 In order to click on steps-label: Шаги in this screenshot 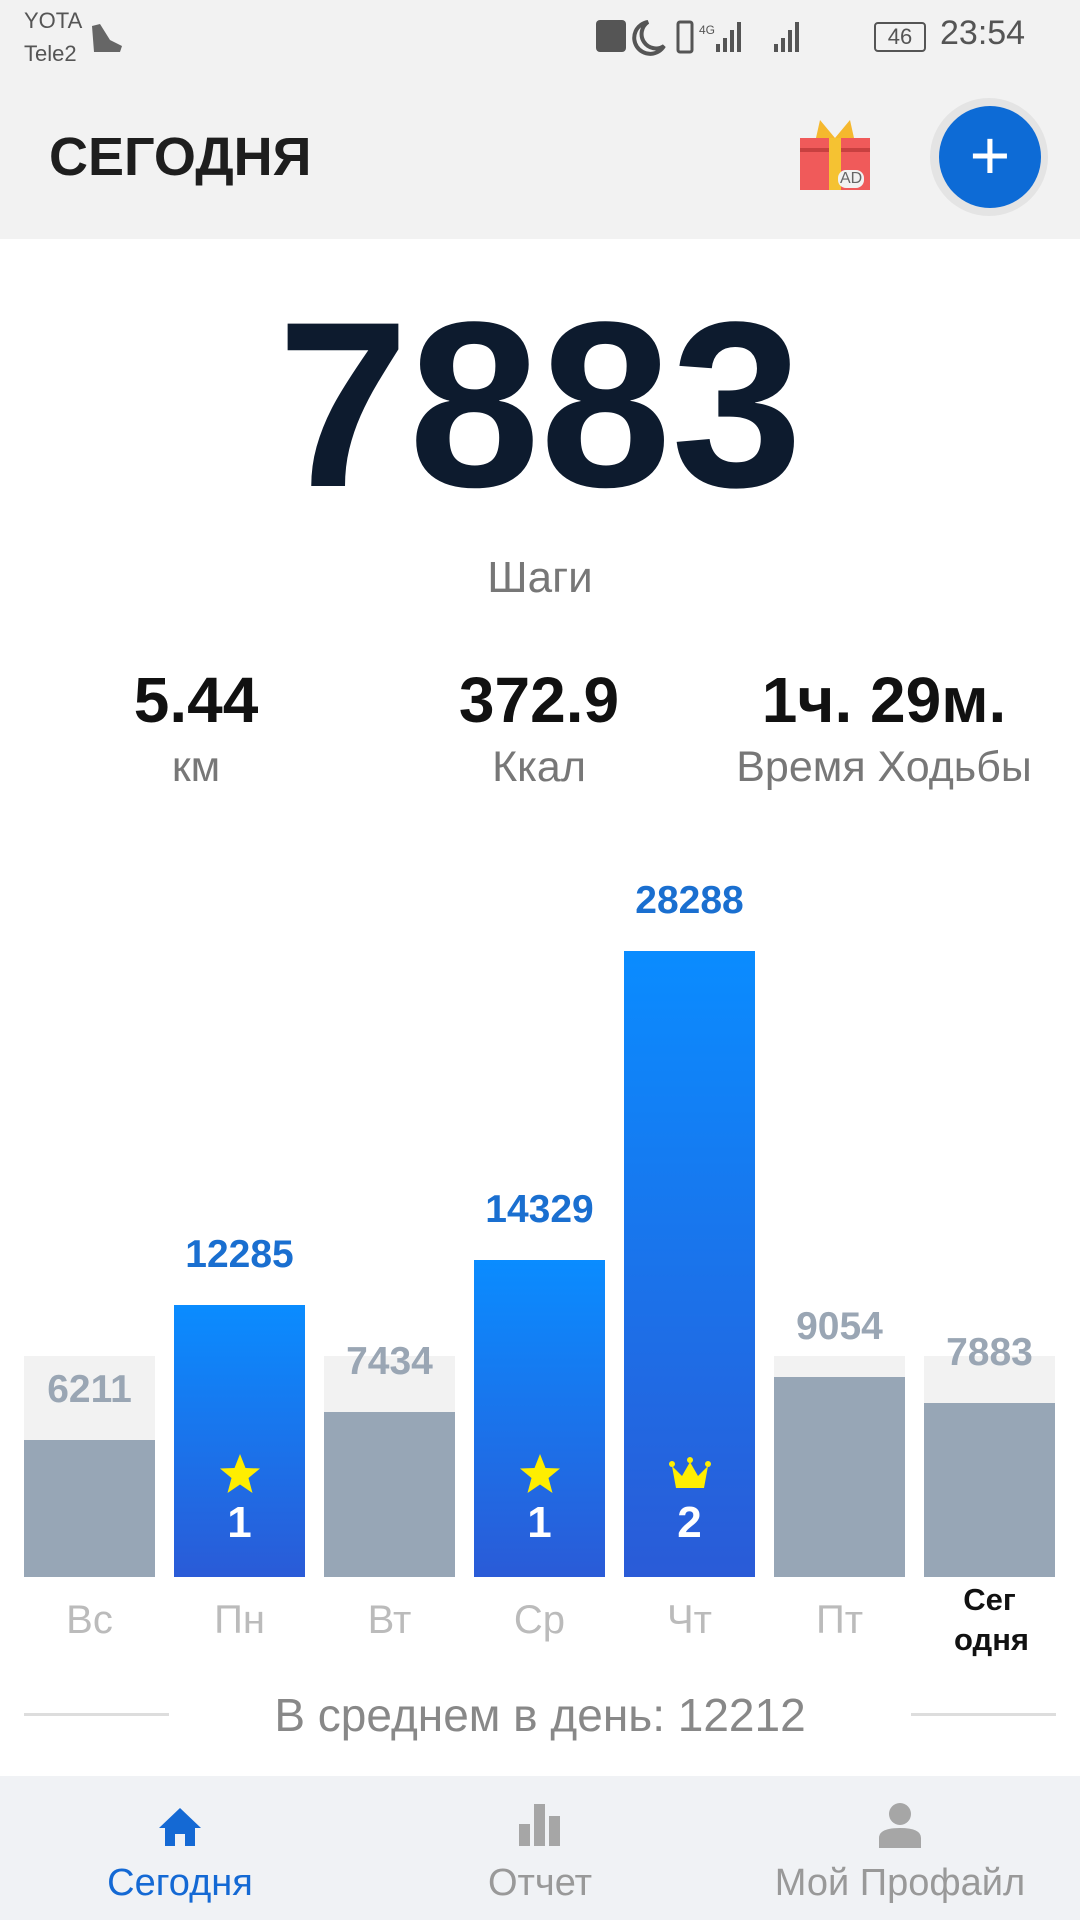, I will do `click(540, 577)`.